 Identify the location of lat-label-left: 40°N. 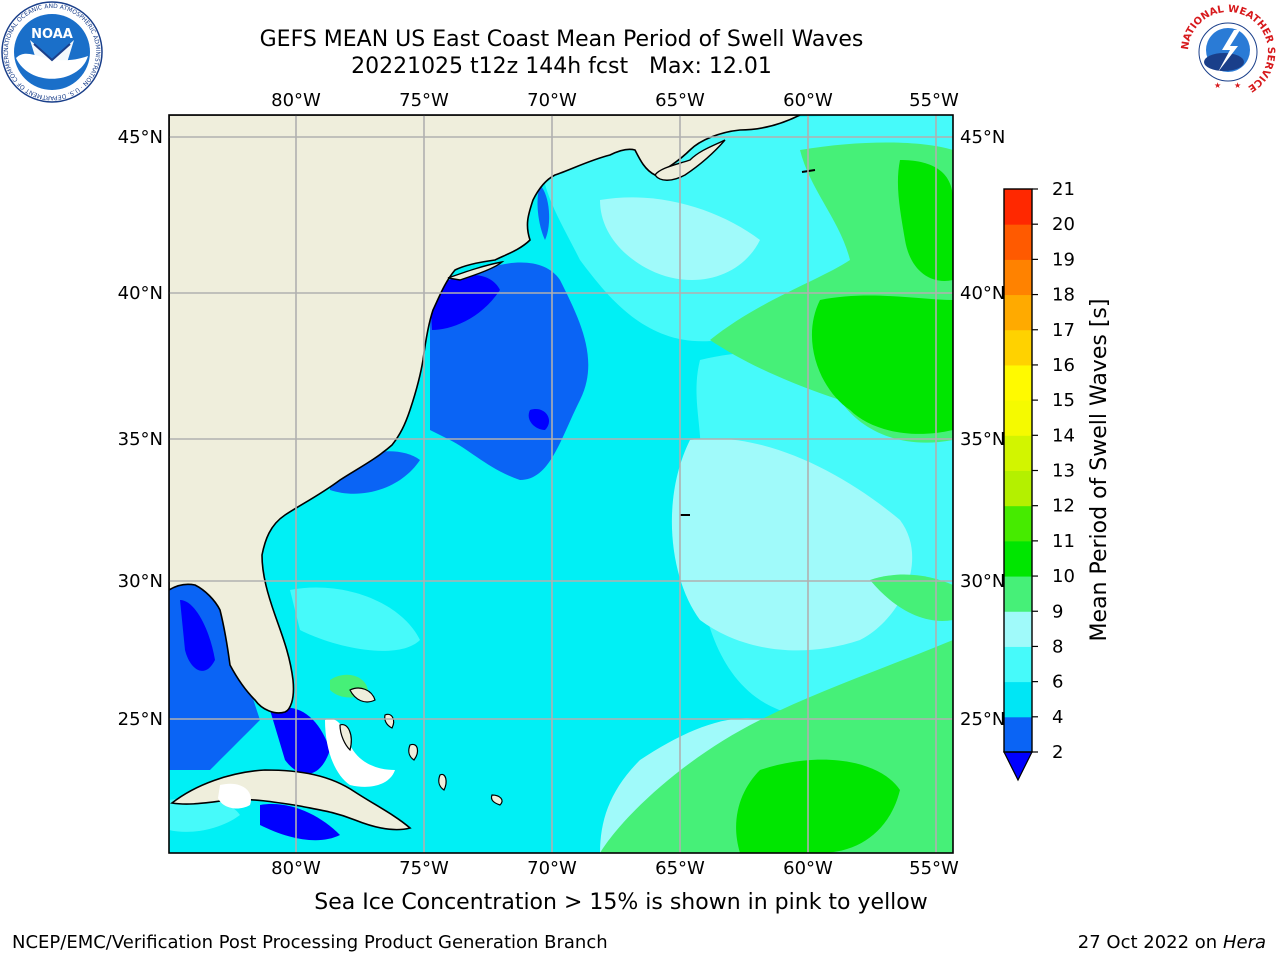
(140, 293).